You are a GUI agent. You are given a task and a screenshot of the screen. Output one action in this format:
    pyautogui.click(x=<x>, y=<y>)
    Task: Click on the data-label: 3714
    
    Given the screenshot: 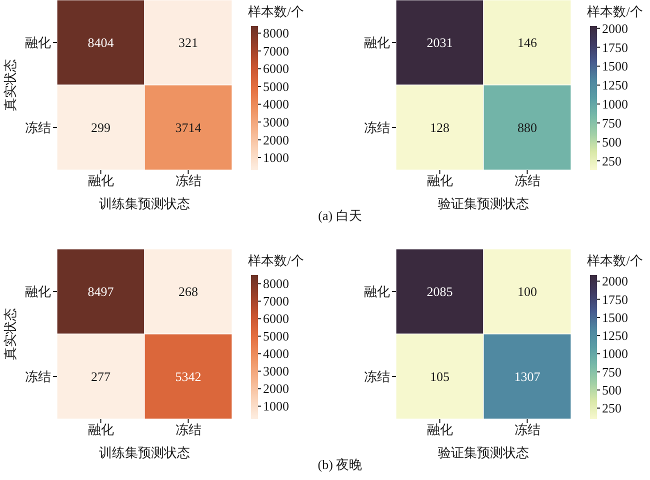 What is the action you would take?
    pyautogui.click(x=188, y=127)
    